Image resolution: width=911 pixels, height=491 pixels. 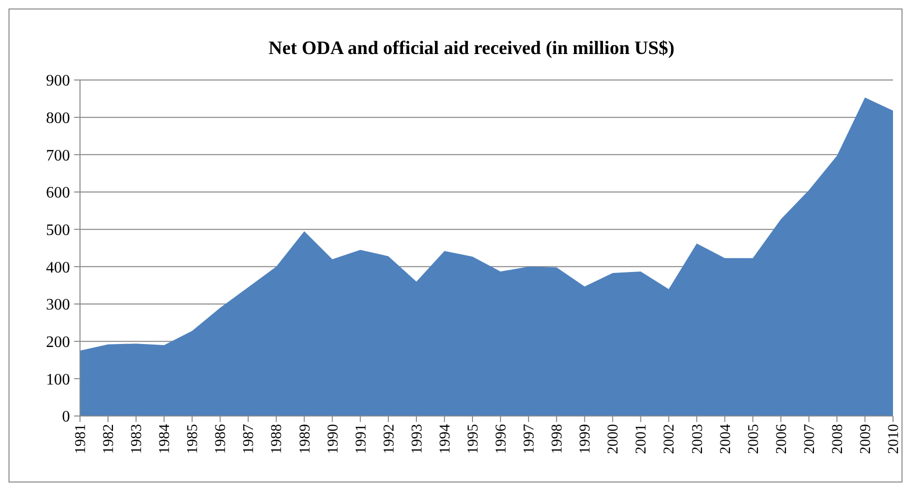 What do you see at coordinates (782, 439) in the screenshot?
I see `x-tick-label: 2006` at bounding box center [782, 439].